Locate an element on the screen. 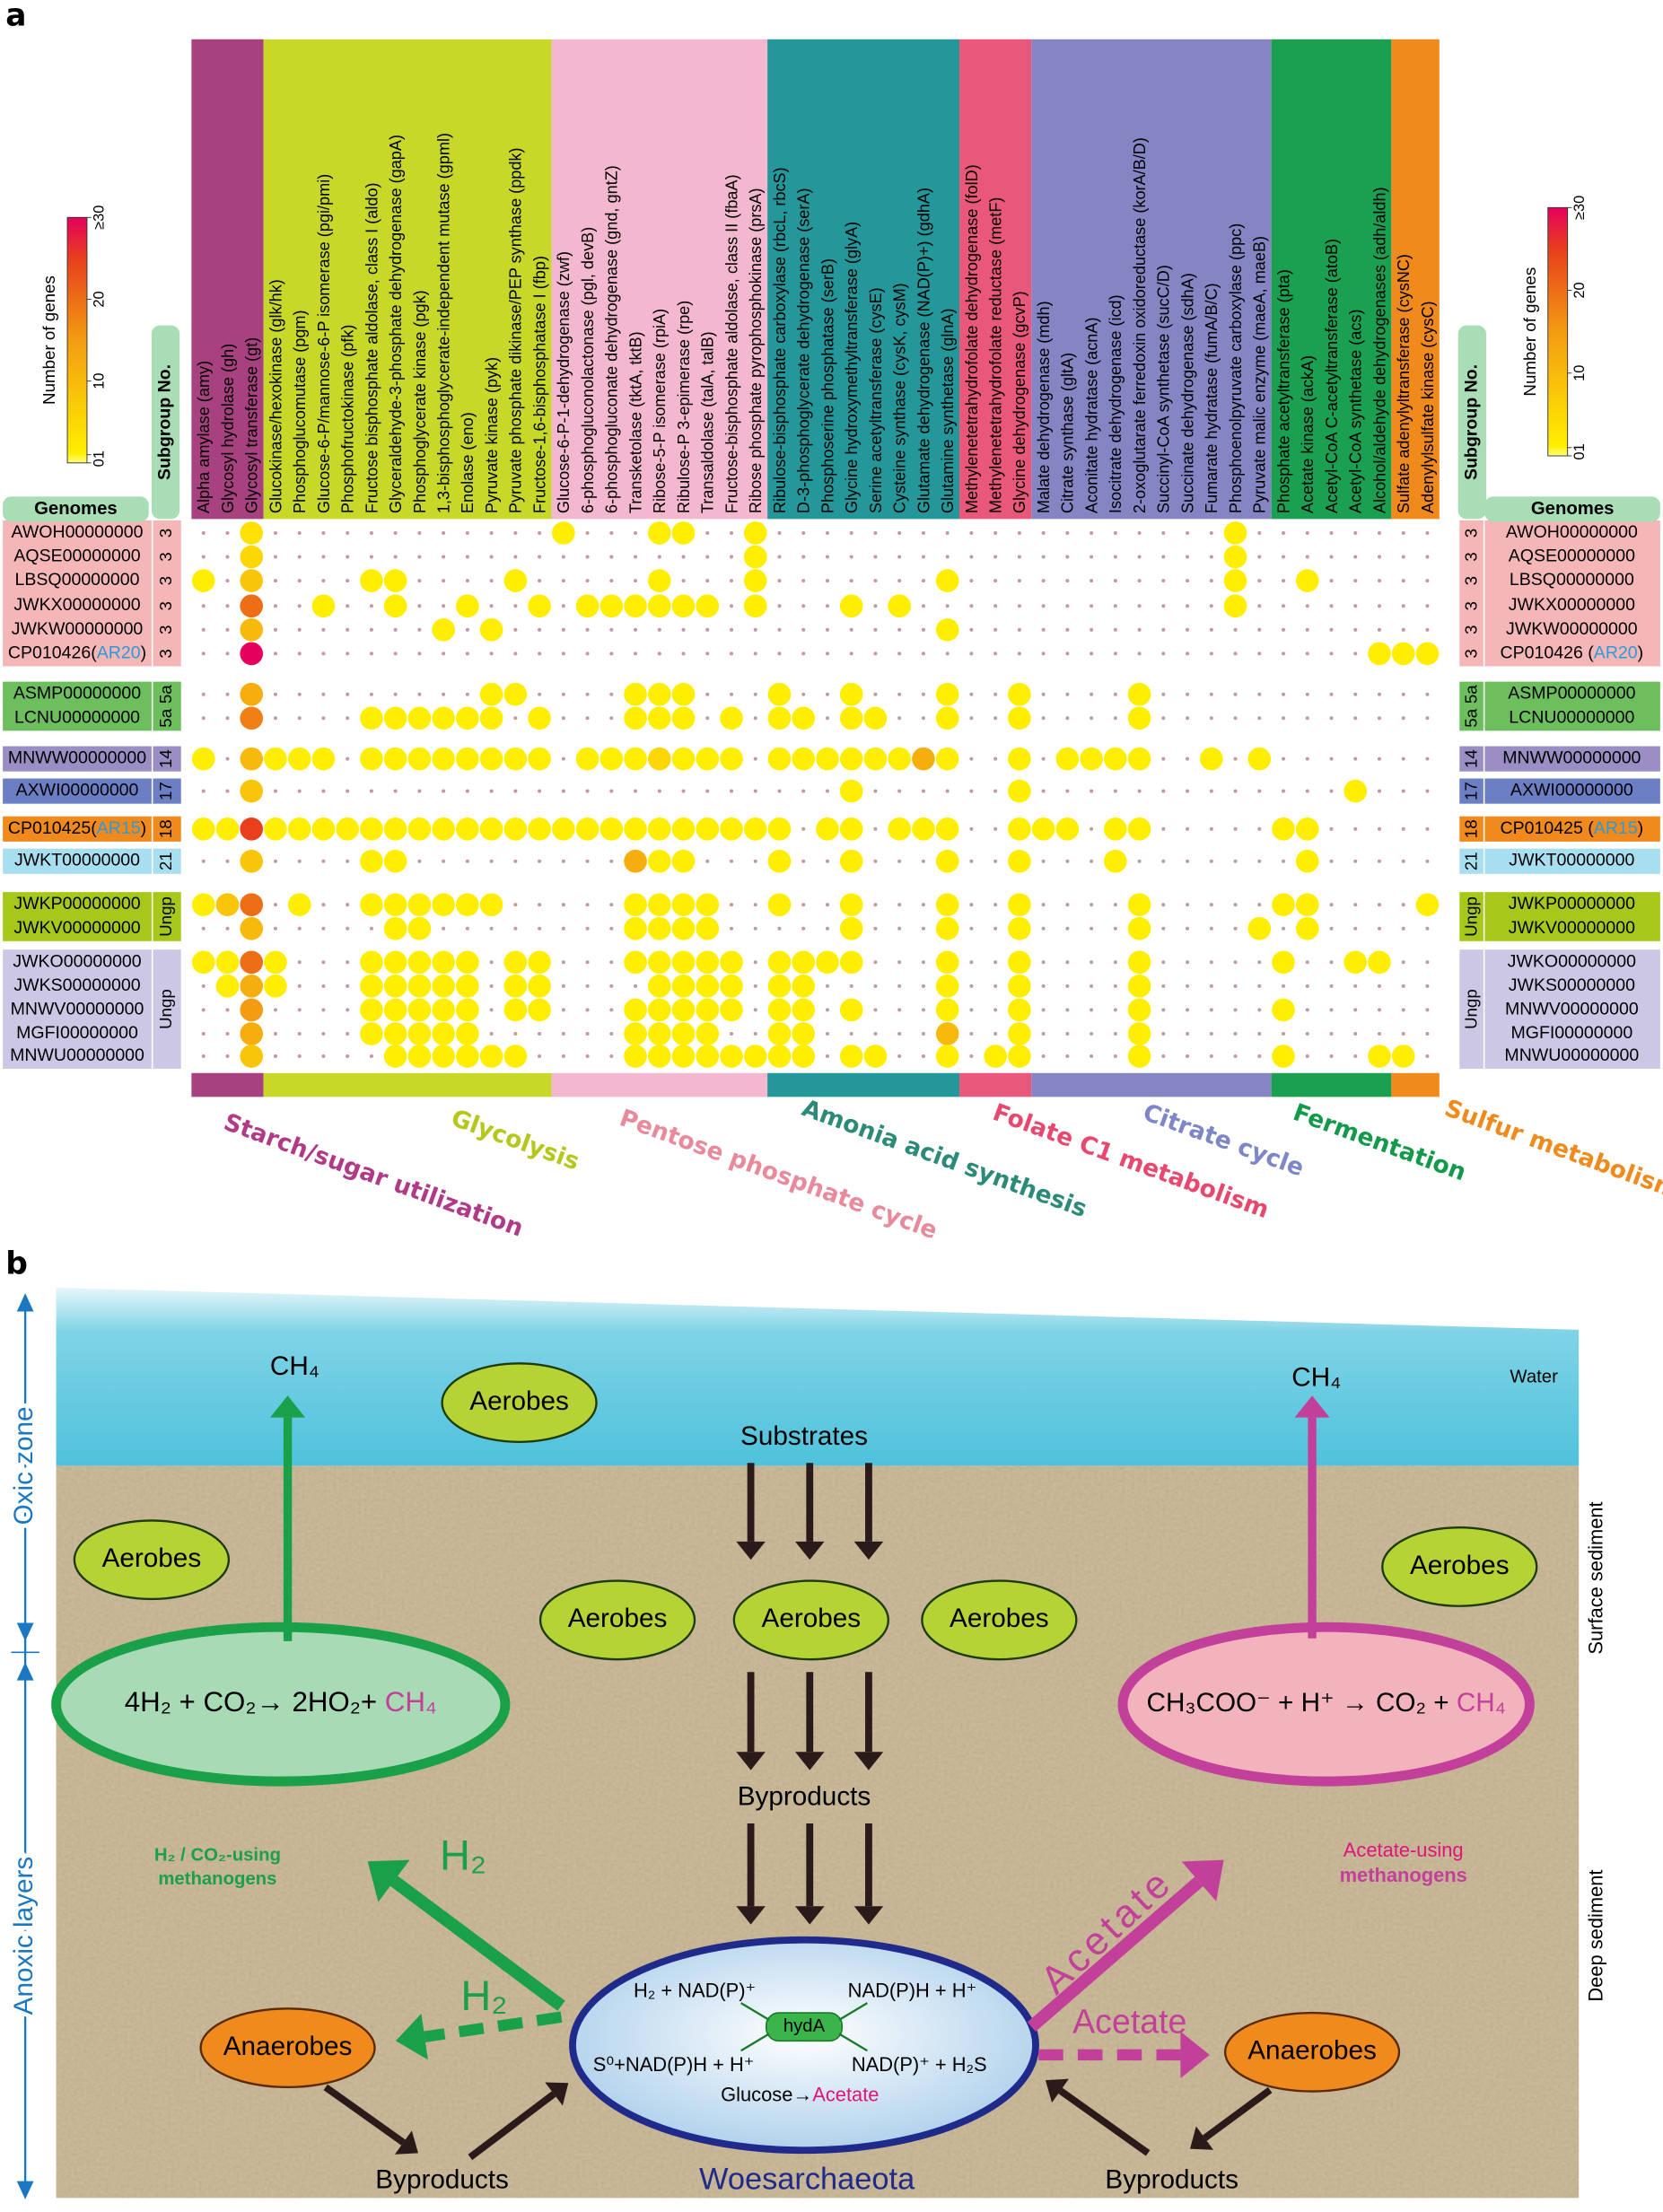 This screenshot has height=2212, width=1663. genome-label: MNWW00000000 is located at coordinates (1571, 758).